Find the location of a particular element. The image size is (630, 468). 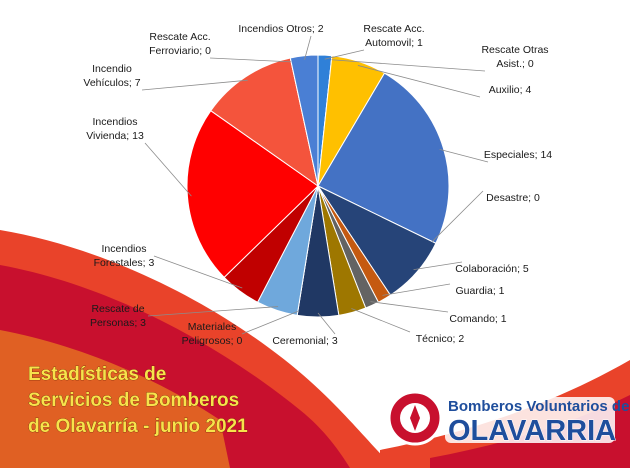

data-label-line: Rescate Otras is located at coordinates (514, 50).